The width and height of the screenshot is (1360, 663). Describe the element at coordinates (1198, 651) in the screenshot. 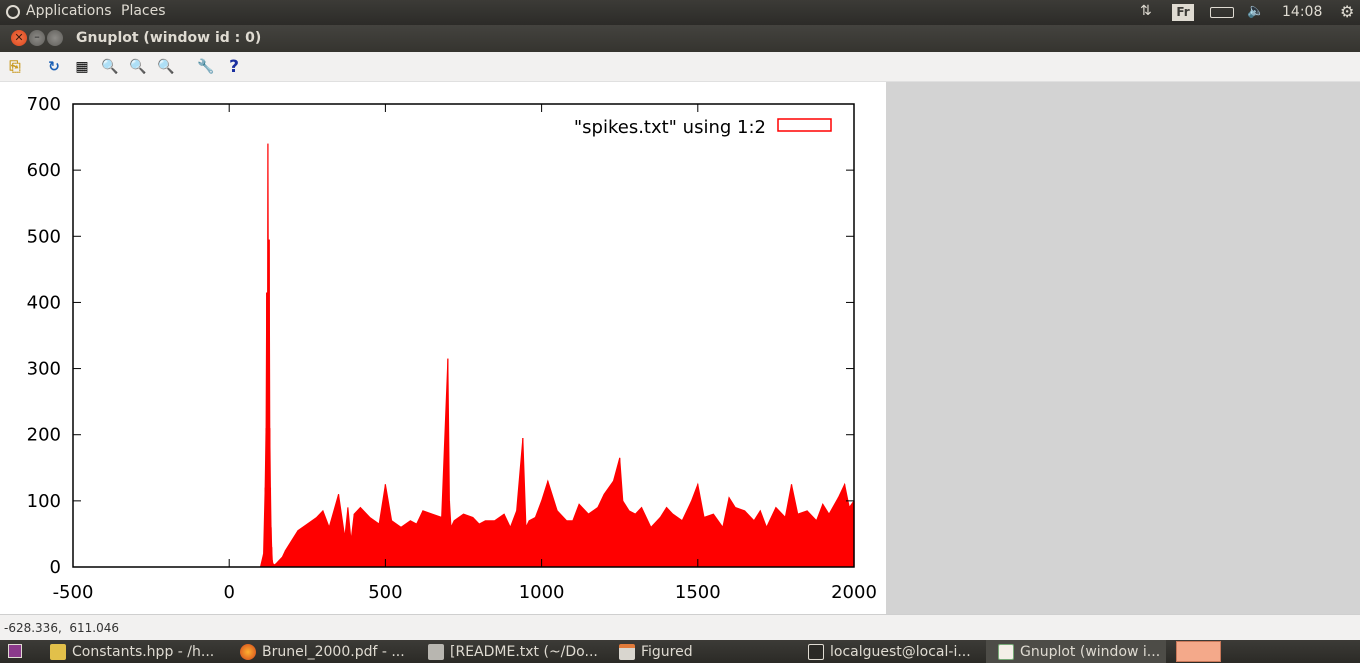

I see `workspace-switcher` at that location.